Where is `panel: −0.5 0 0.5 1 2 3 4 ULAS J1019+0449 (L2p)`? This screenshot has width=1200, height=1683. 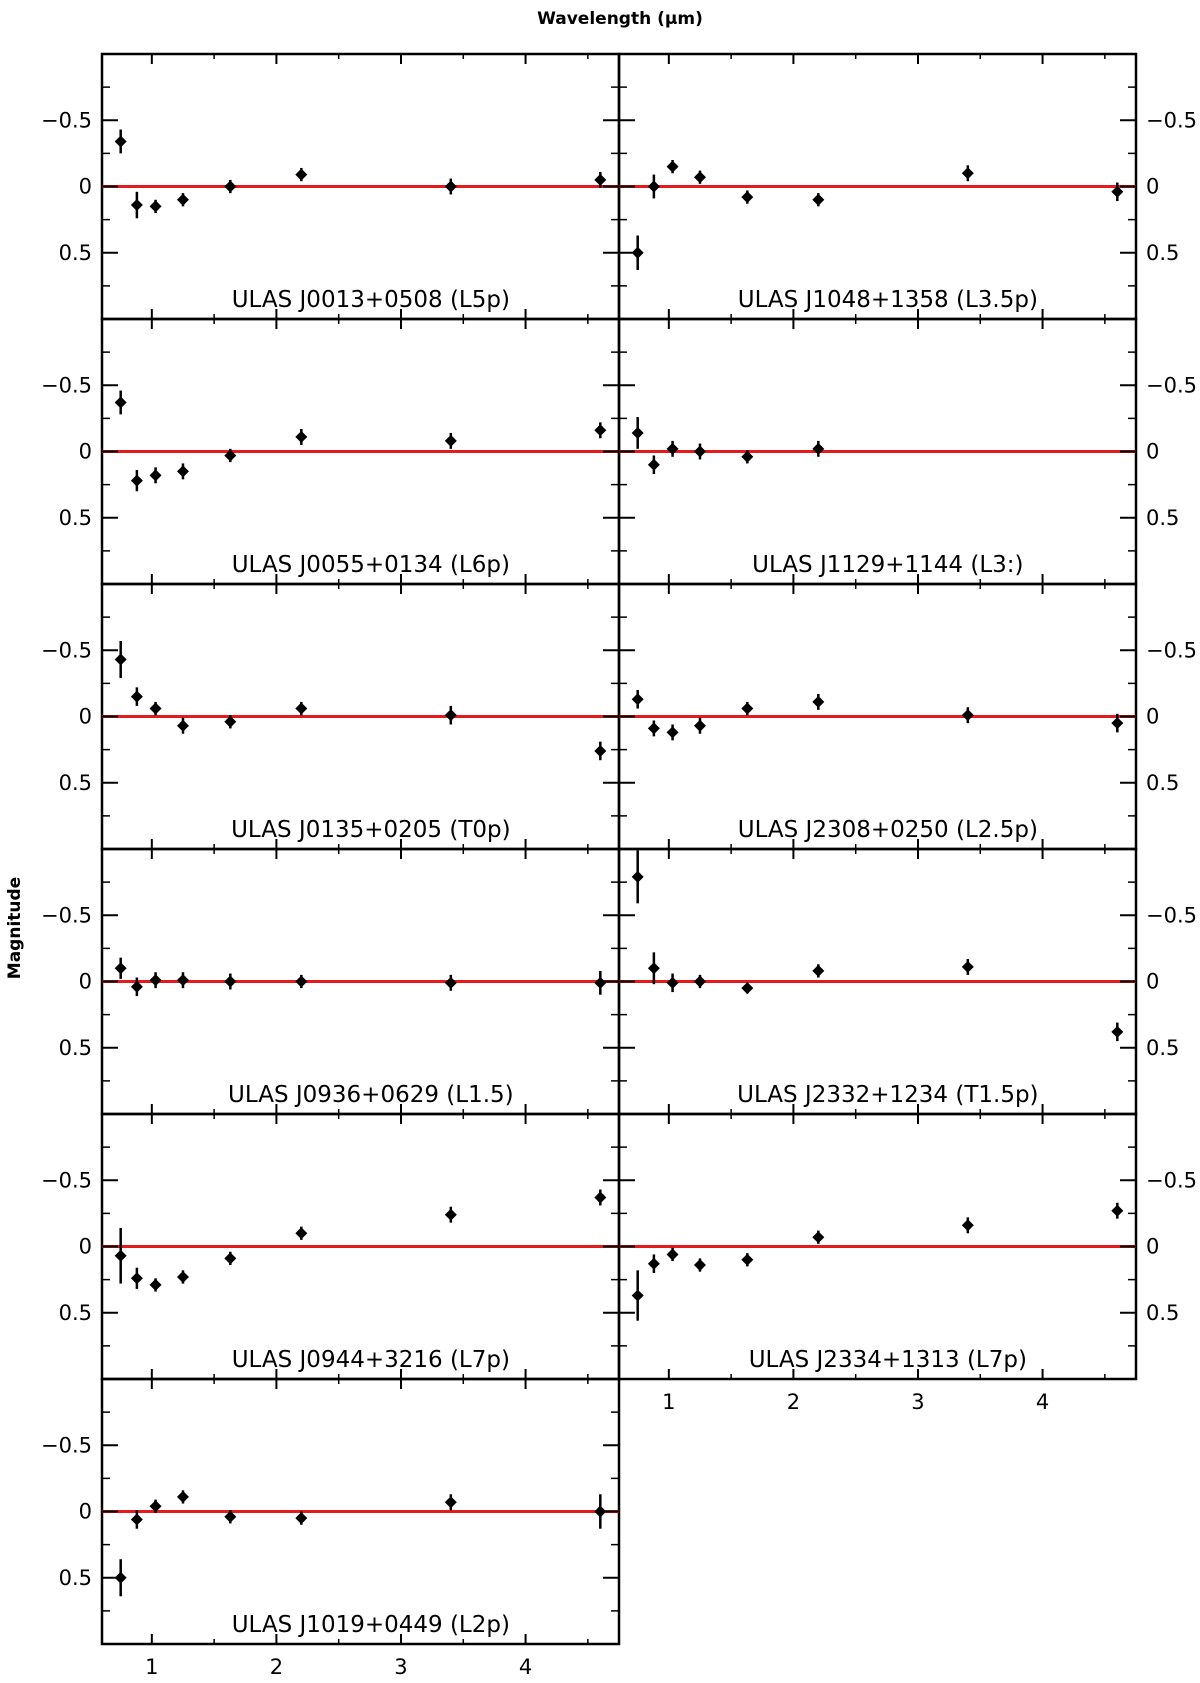 panel: −0.5 0 0.5 1 2 3 4 ULAS J1019+0449 (L2p) is located at coordinates (331, 1528).